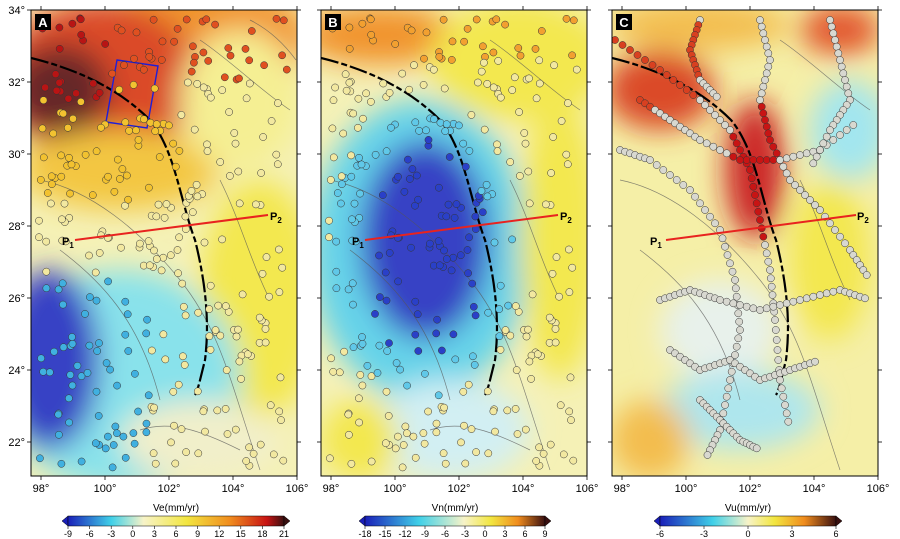  What do you see at coordinates (445, 534) in the screenshot?
I see `panel-b-colorbar-tick-label: -6` at bounding box center [445, 534].